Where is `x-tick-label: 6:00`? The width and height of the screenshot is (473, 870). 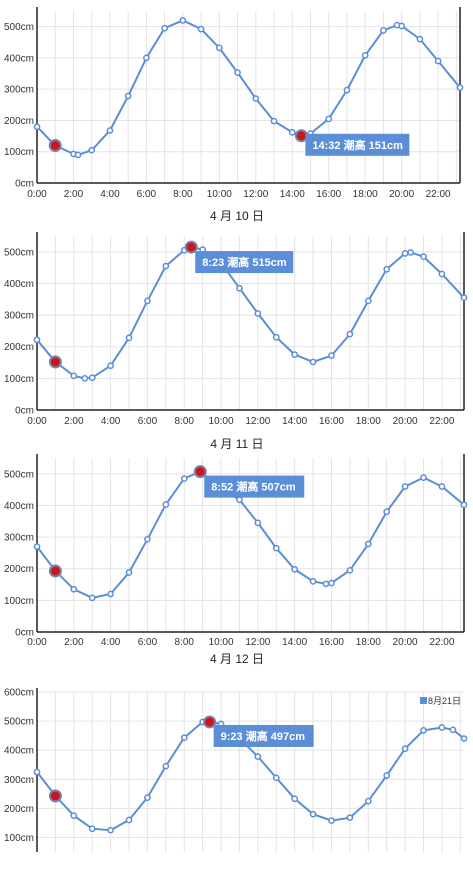 x-tick-label: 6:00 is located at coordinates (148, 421).